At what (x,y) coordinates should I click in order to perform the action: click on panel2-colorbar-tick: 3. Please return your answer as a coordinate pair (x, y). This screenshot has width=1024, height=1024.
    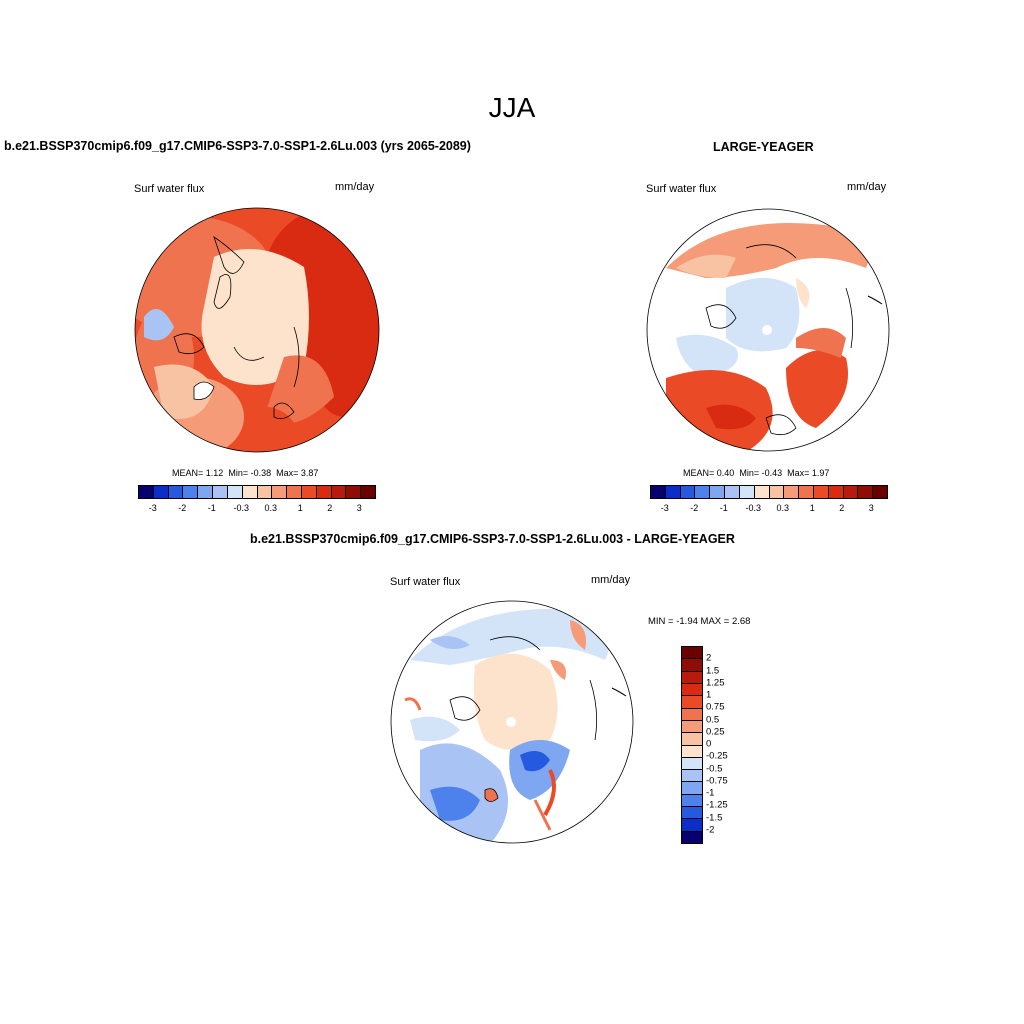
    Looking at the image, I should click on (871, 508).